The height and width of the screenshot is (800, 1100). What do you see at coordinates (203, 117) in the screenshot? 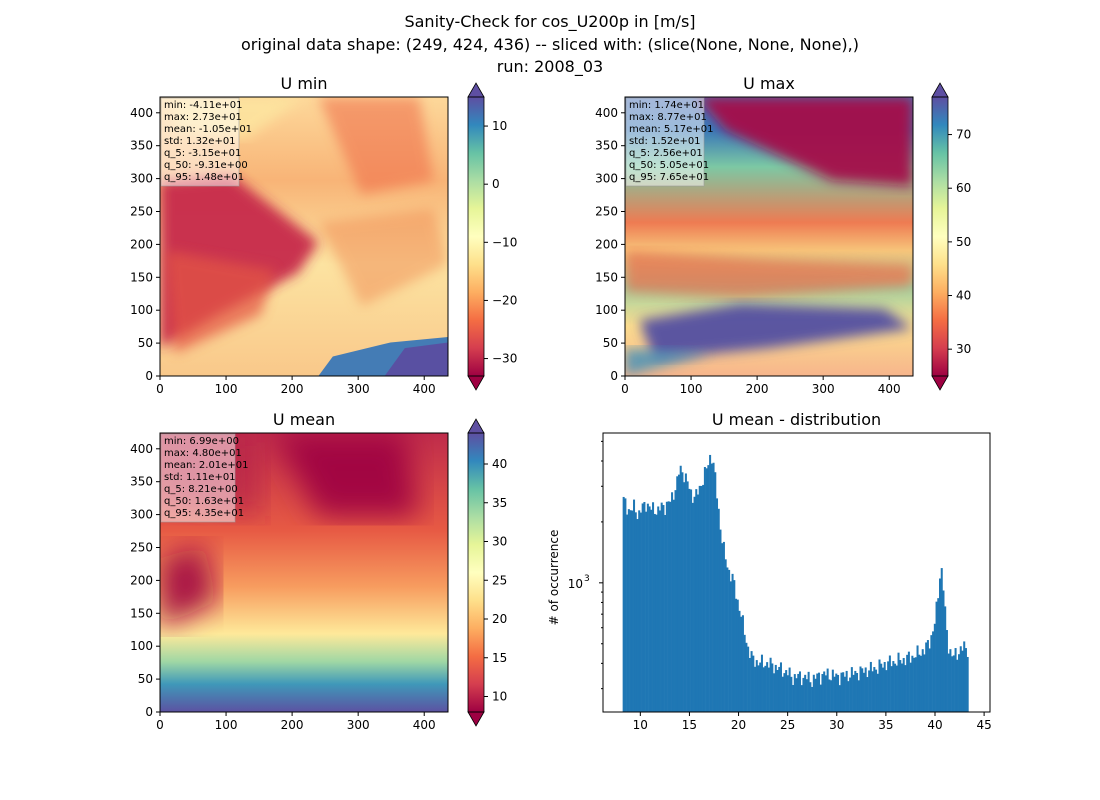
I see `stats-line: max: 2.73e+01` at bounding box center [203, 117].